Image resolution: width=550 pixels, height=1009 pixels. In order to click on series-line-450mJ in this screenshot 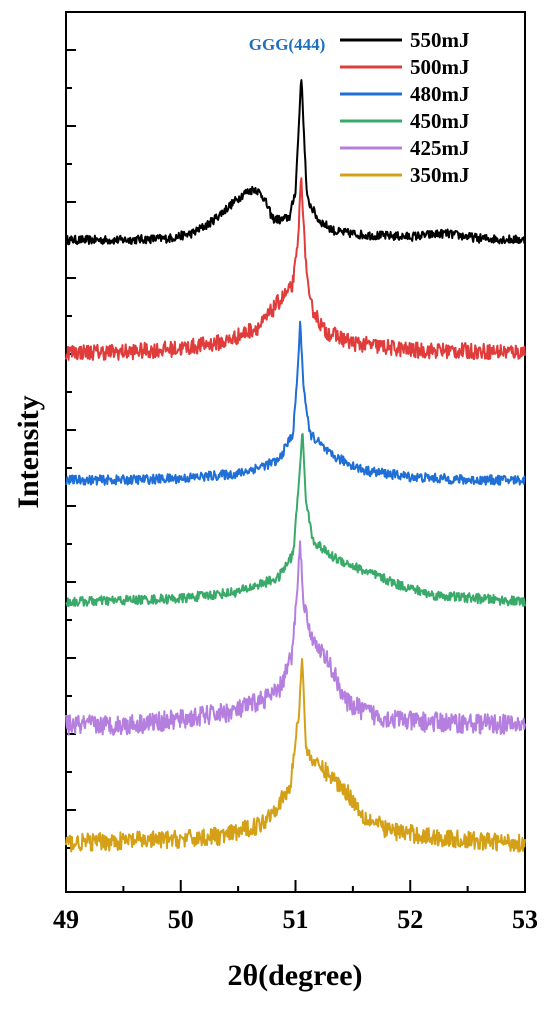, I will do `click(295, 520)`.